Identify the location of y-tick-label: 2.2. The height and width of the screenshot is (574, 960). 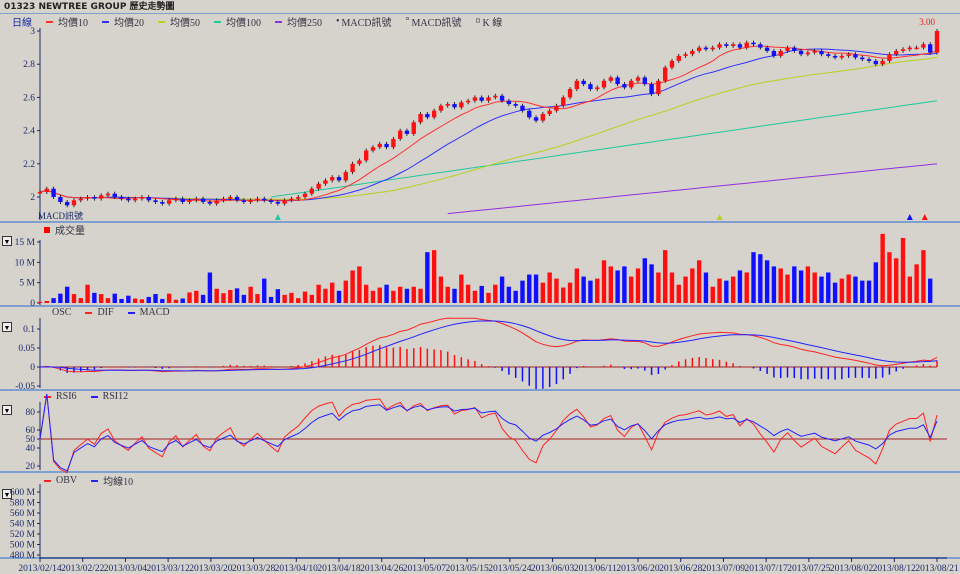
(29, 165).